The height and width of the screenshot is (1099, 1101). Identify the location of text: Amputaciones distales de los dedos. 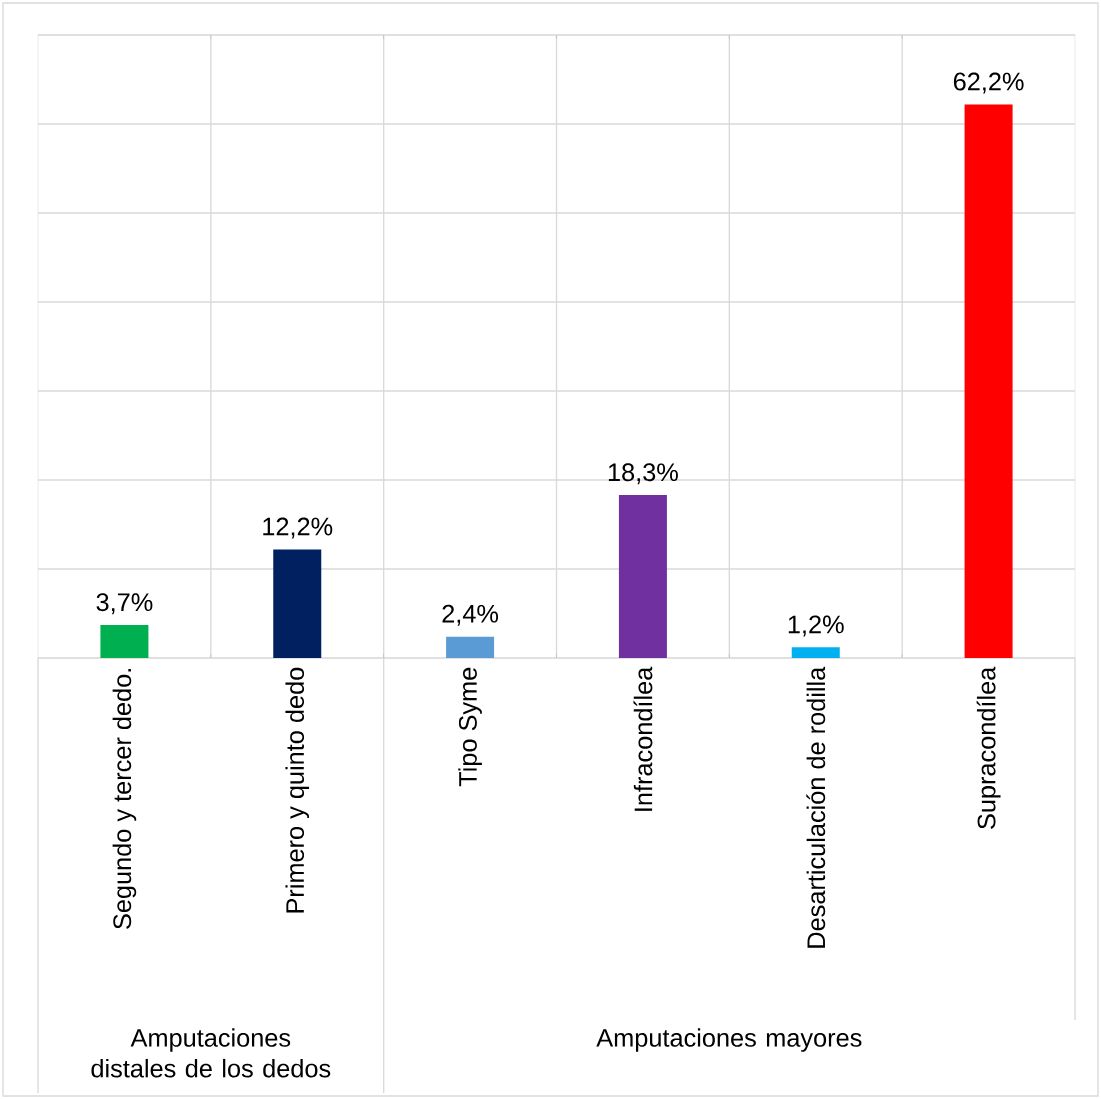
(211, 1053).